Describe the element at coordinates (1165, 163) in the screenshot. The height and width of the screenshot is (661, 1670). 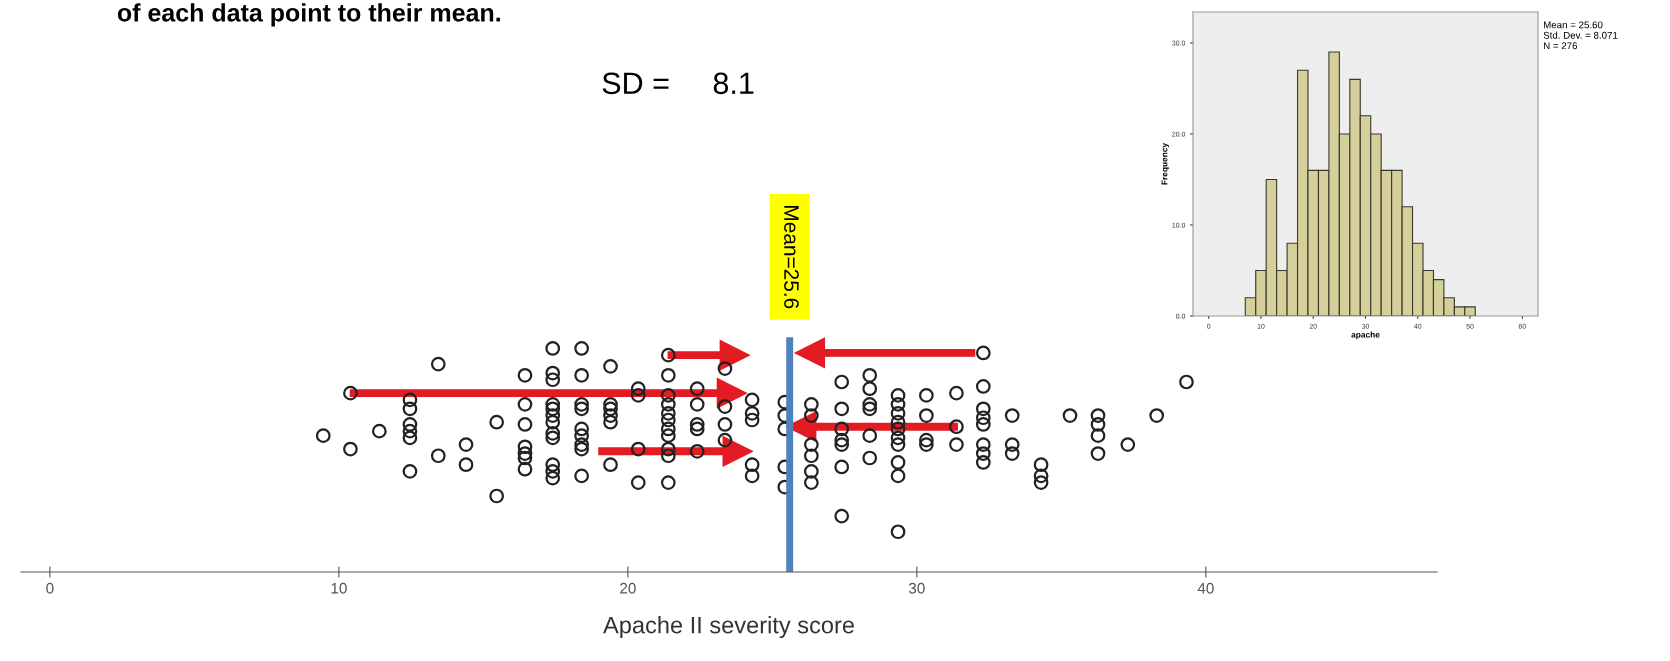
I see `y-axis-title: Frequency` at that location.